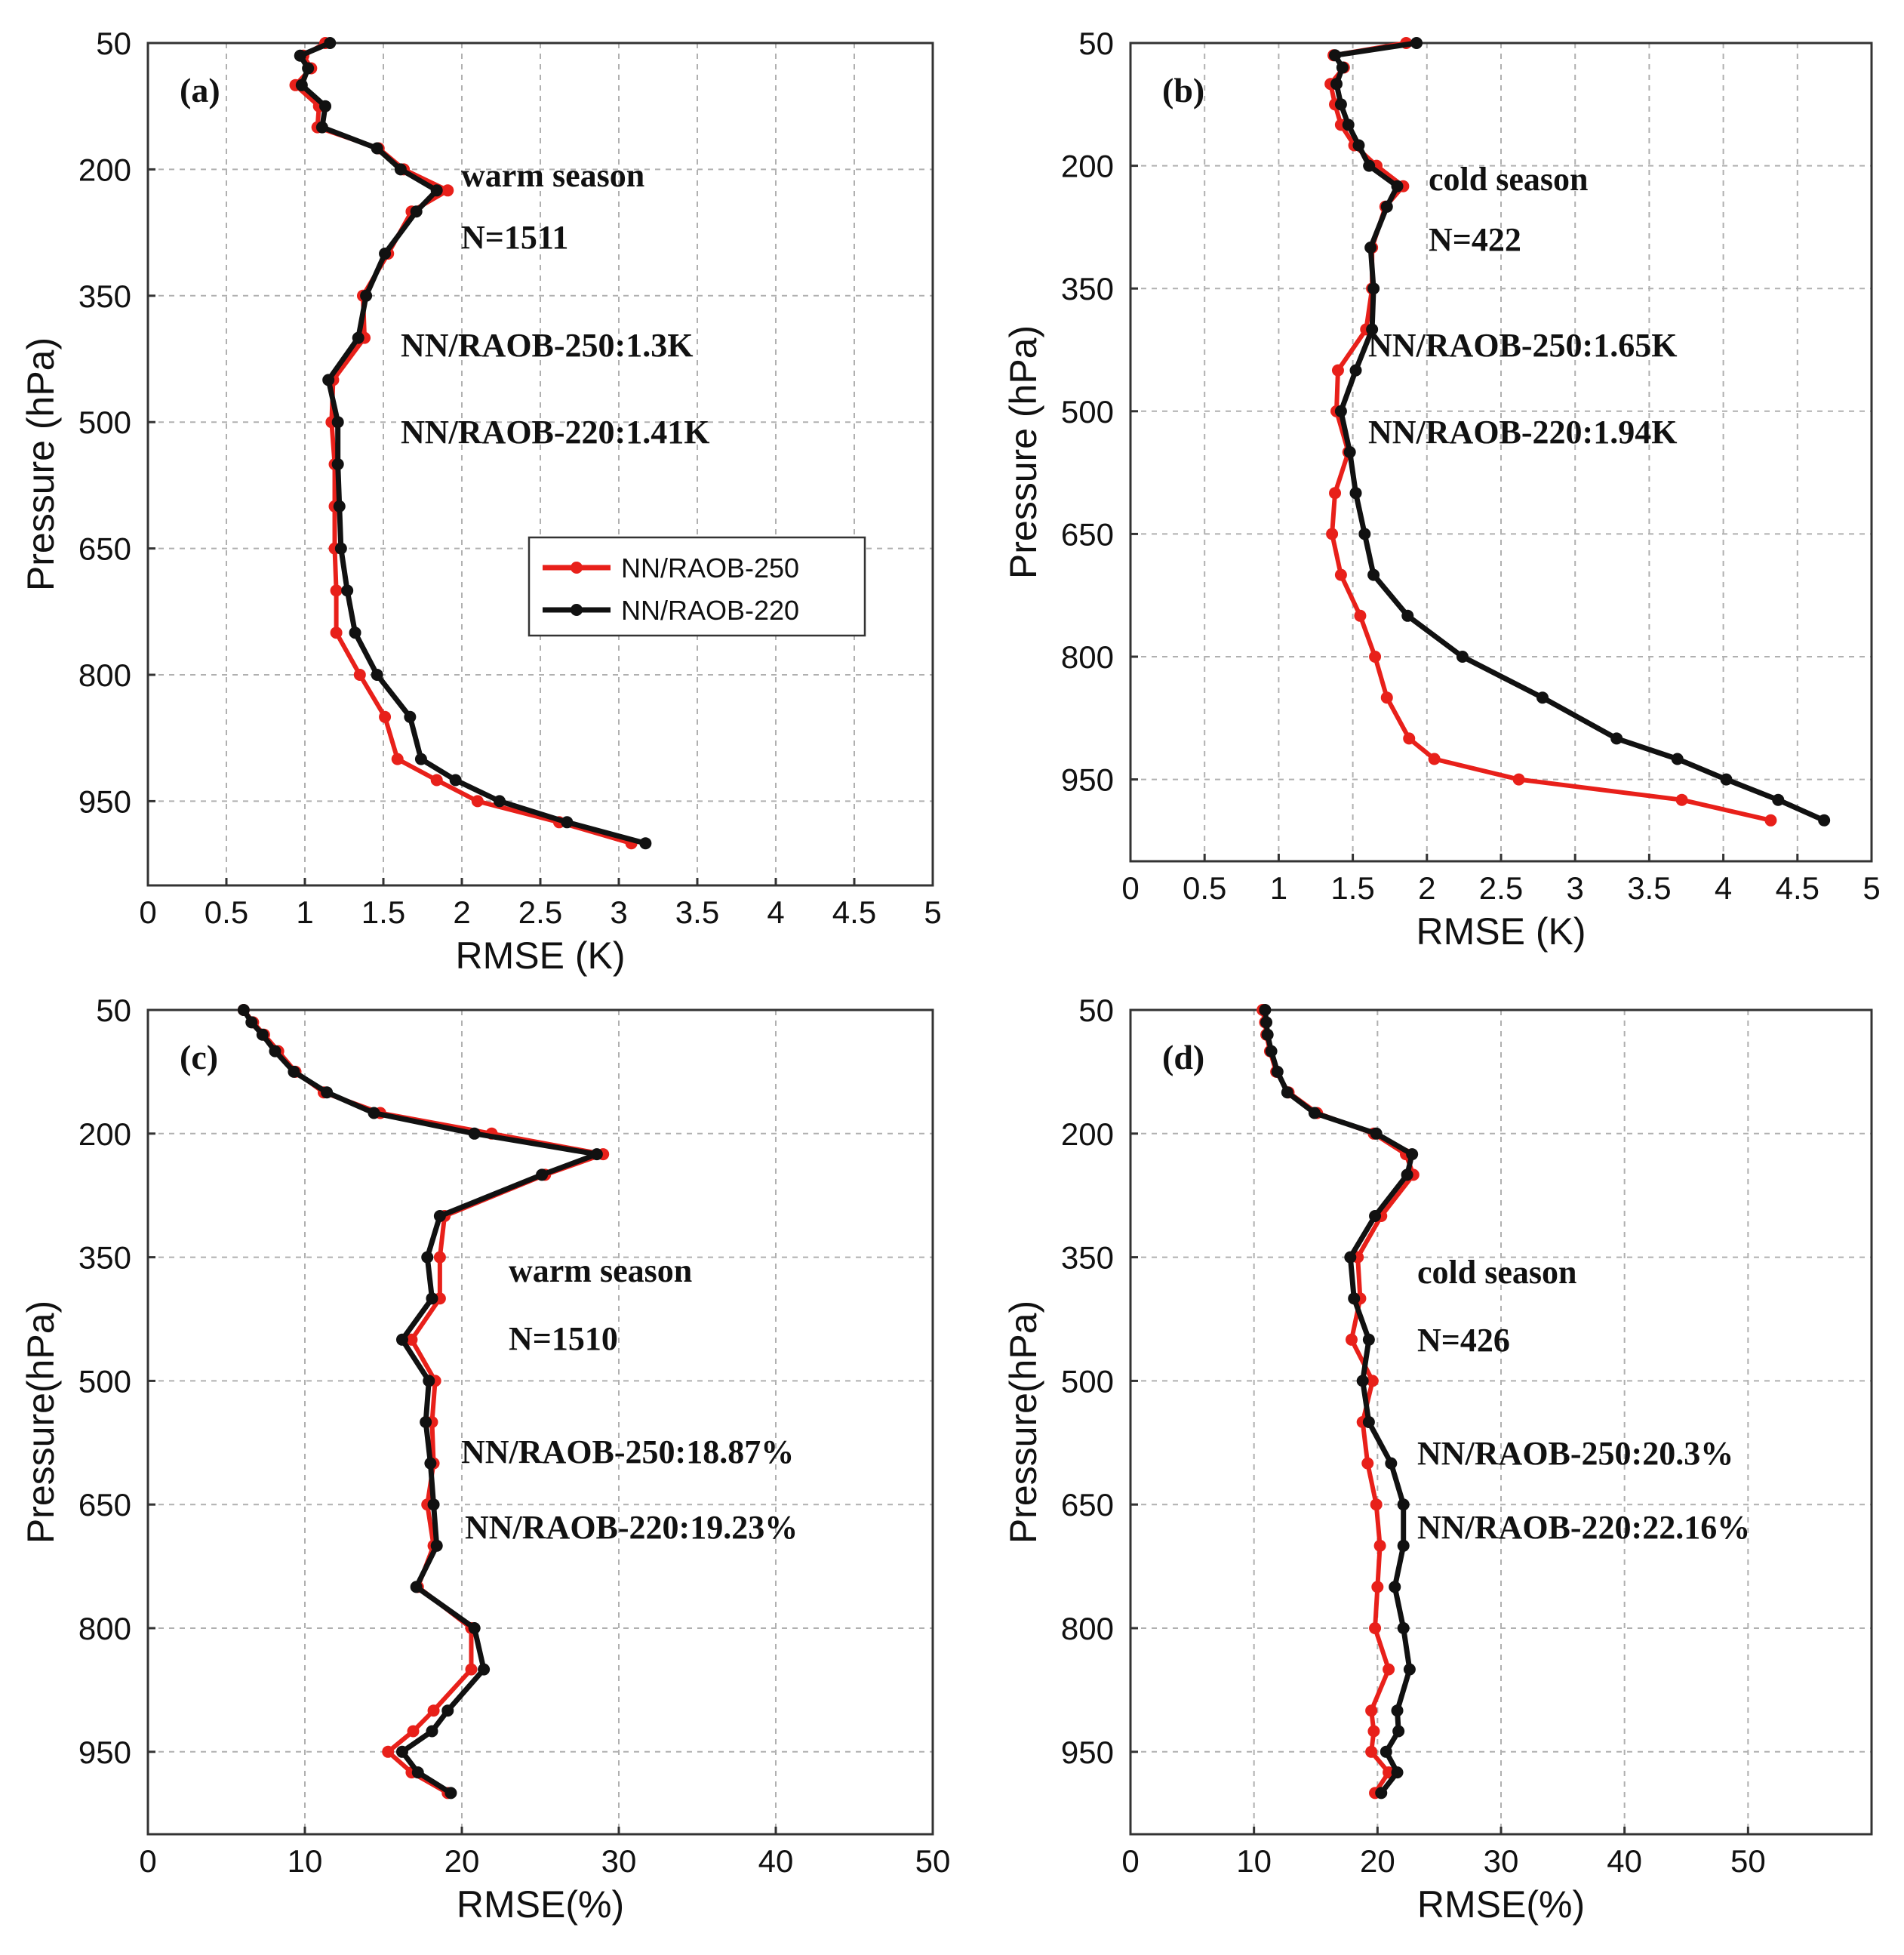 This screenshot has width=1904, height=1955. I want to click on legend-box, so click(697, 586).